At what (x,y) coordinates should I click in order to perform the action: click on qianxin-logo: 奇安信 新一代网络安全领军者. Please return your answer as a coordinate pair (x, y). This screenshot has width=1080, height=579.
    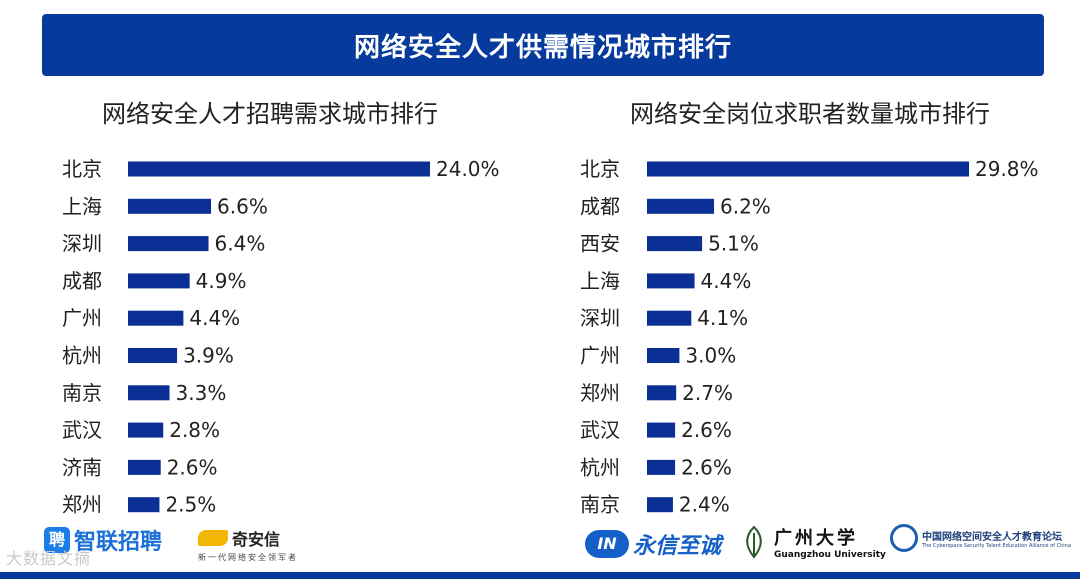
    Looking at the image, I should click on (248, 544).